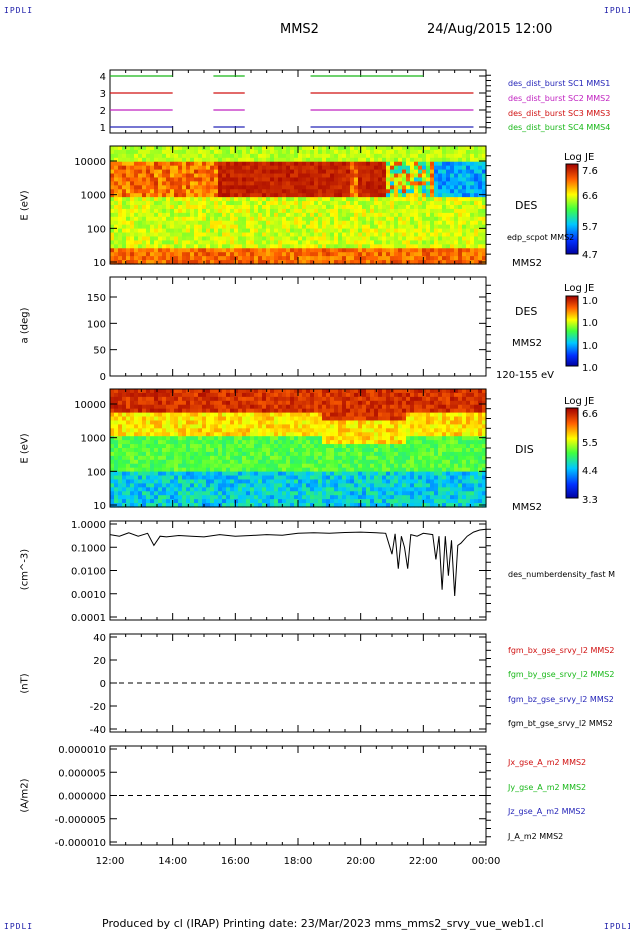  What do you see at coordinates (96, 472) in the screenshot?
I see `ytick-dis-energy-1: 100` at bounding box center [96, 472].